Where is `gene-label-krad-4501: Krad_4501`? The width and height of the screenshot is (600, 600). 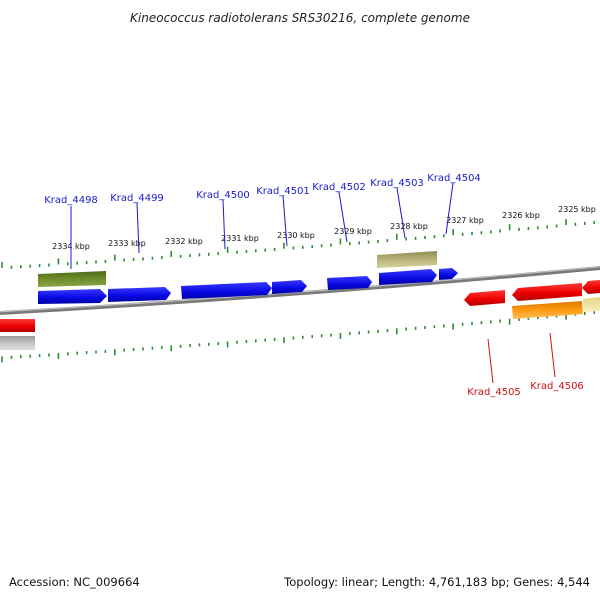 gene-label-krad-4501: Krad_4501 is located at coordinates (283, 191).